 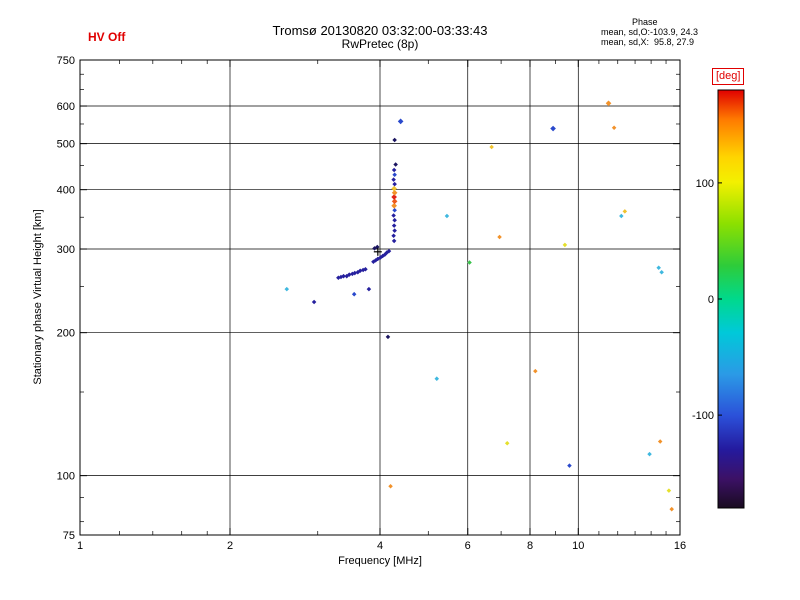 I want to click on hv-status-label: HV Off, so click(x=107, y=37).